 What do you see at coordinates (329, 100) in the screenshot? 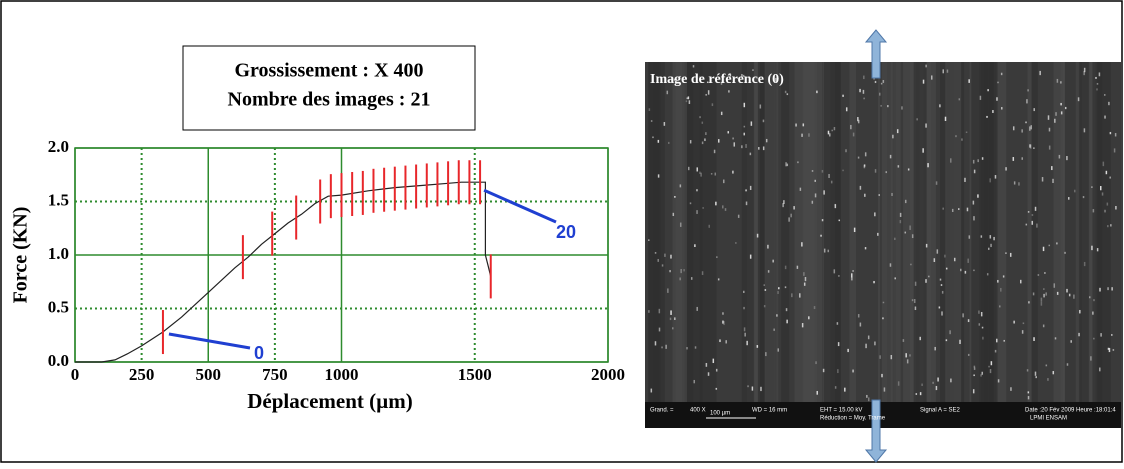
I see `info-line: Nombre des images : 21` at bounding box center [329, 100].